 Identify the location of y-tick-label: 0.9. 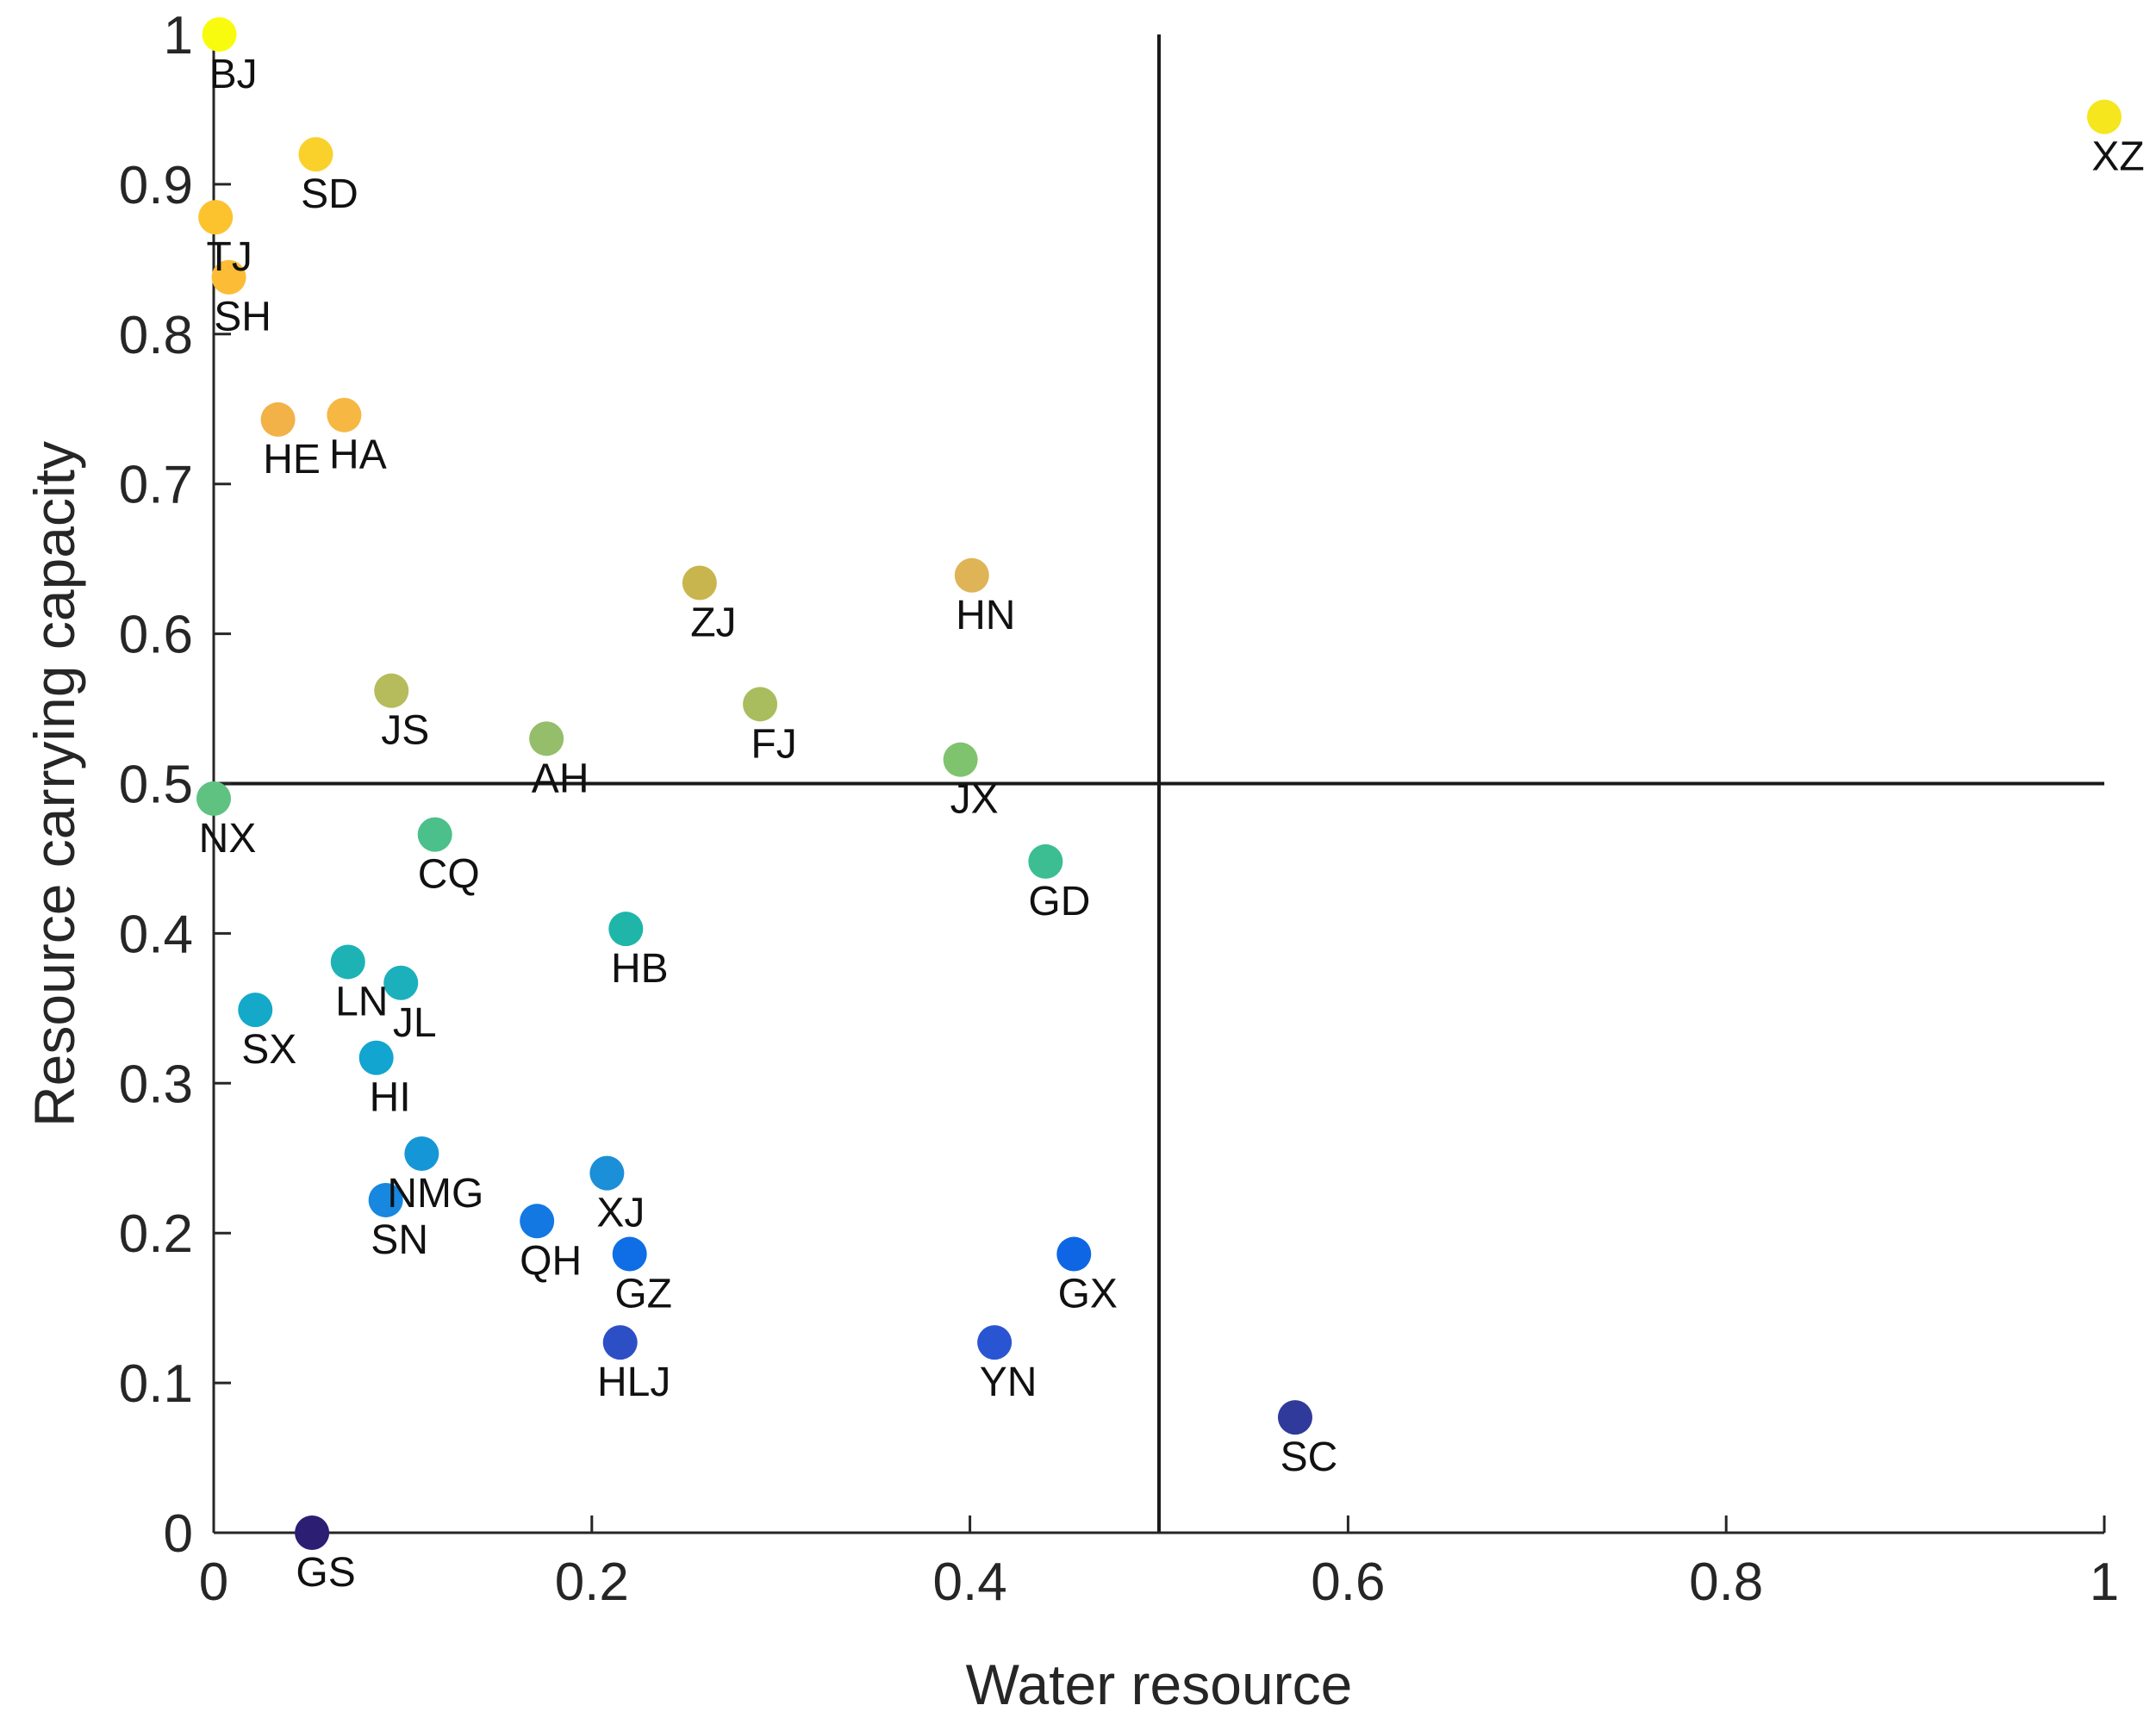
(156, 185).